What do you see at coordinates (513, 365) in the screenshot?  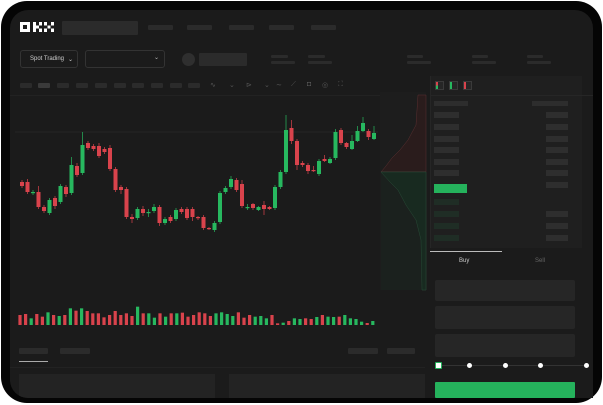 I see `amount-slider` at bounding box center [513, 365].